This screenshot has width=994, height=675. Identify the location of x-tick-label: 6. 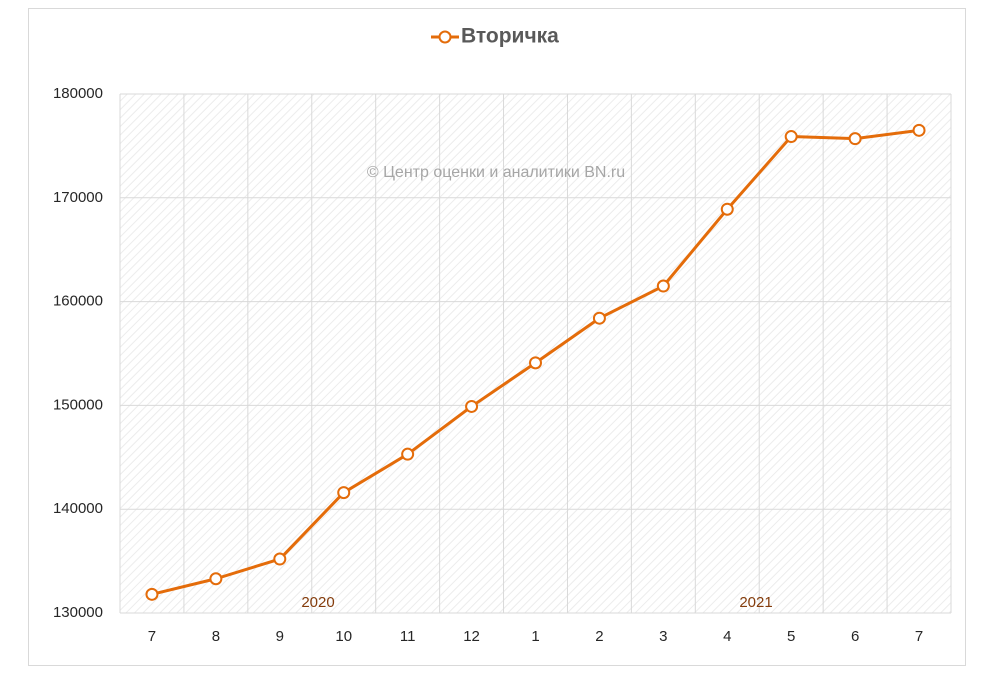
(855, 636).